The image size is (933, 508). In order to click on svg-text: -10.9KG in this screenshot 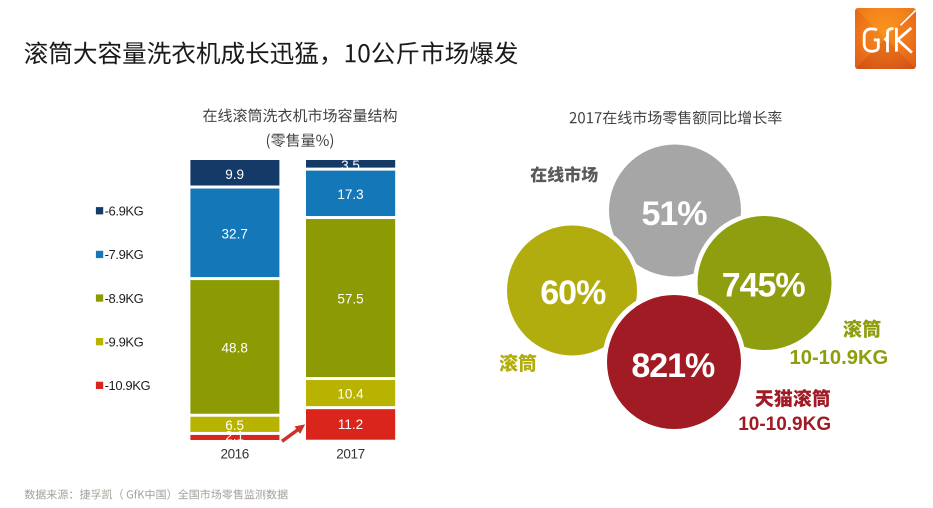, I will do `click(128, 385)`.